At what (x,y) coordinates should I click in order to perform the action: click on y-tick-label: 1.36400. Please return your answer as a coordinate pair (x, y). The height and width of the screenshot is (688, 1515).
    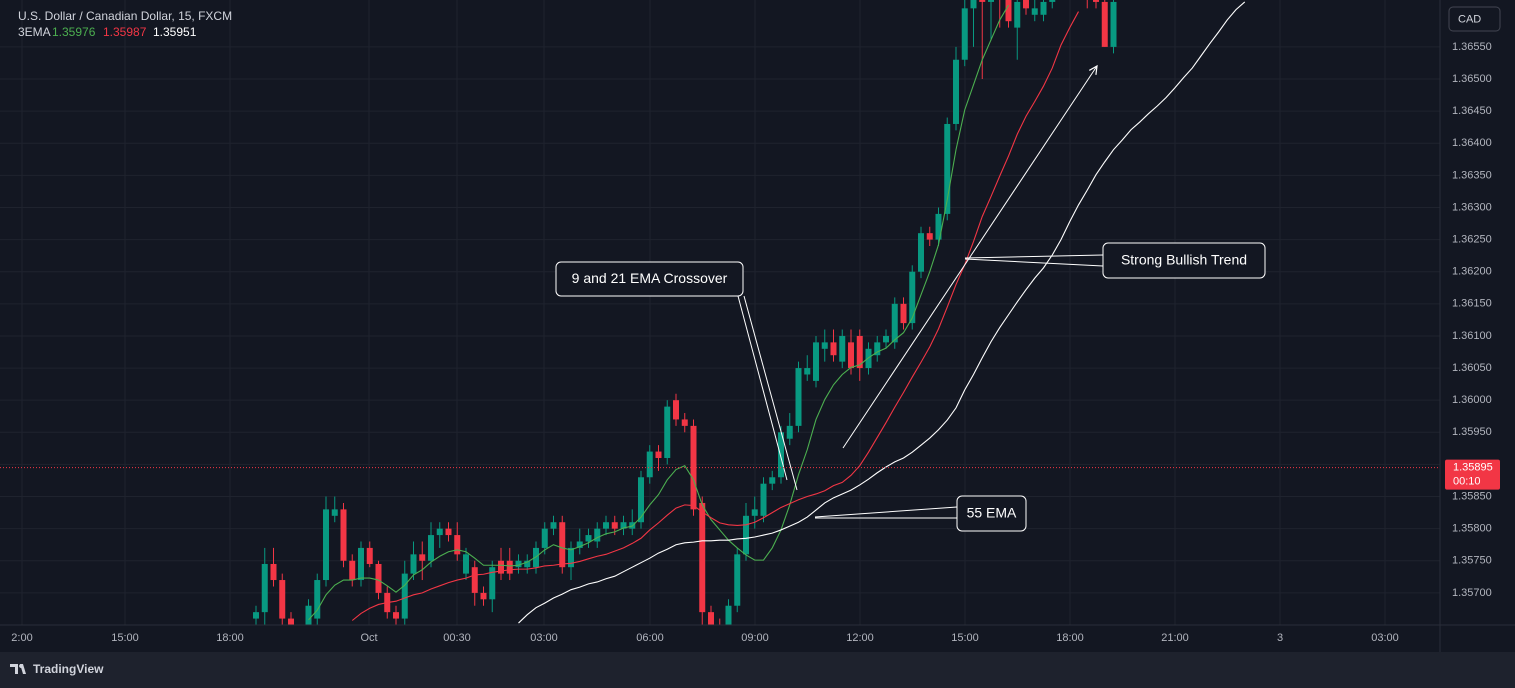
    Looking at the image, I should click on (1472, 143).